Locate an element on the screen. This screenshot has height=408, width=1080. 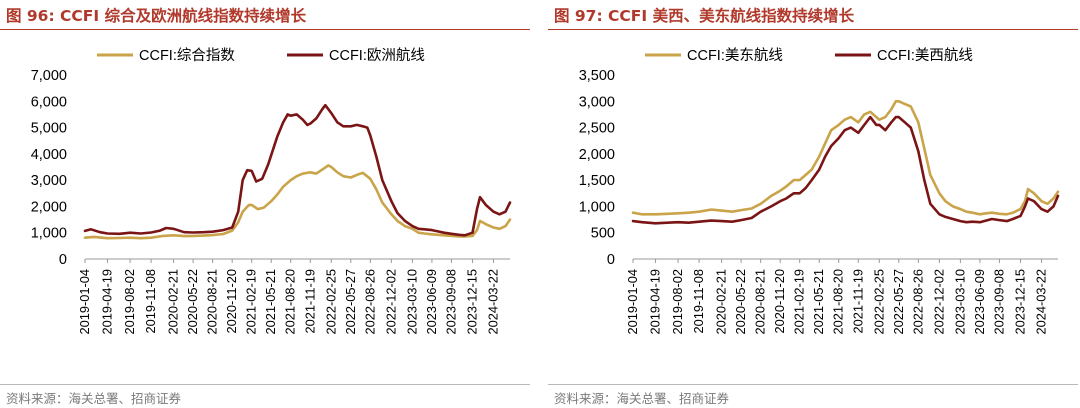
y-tick-label: 500 is located at coordinates (603, 234).